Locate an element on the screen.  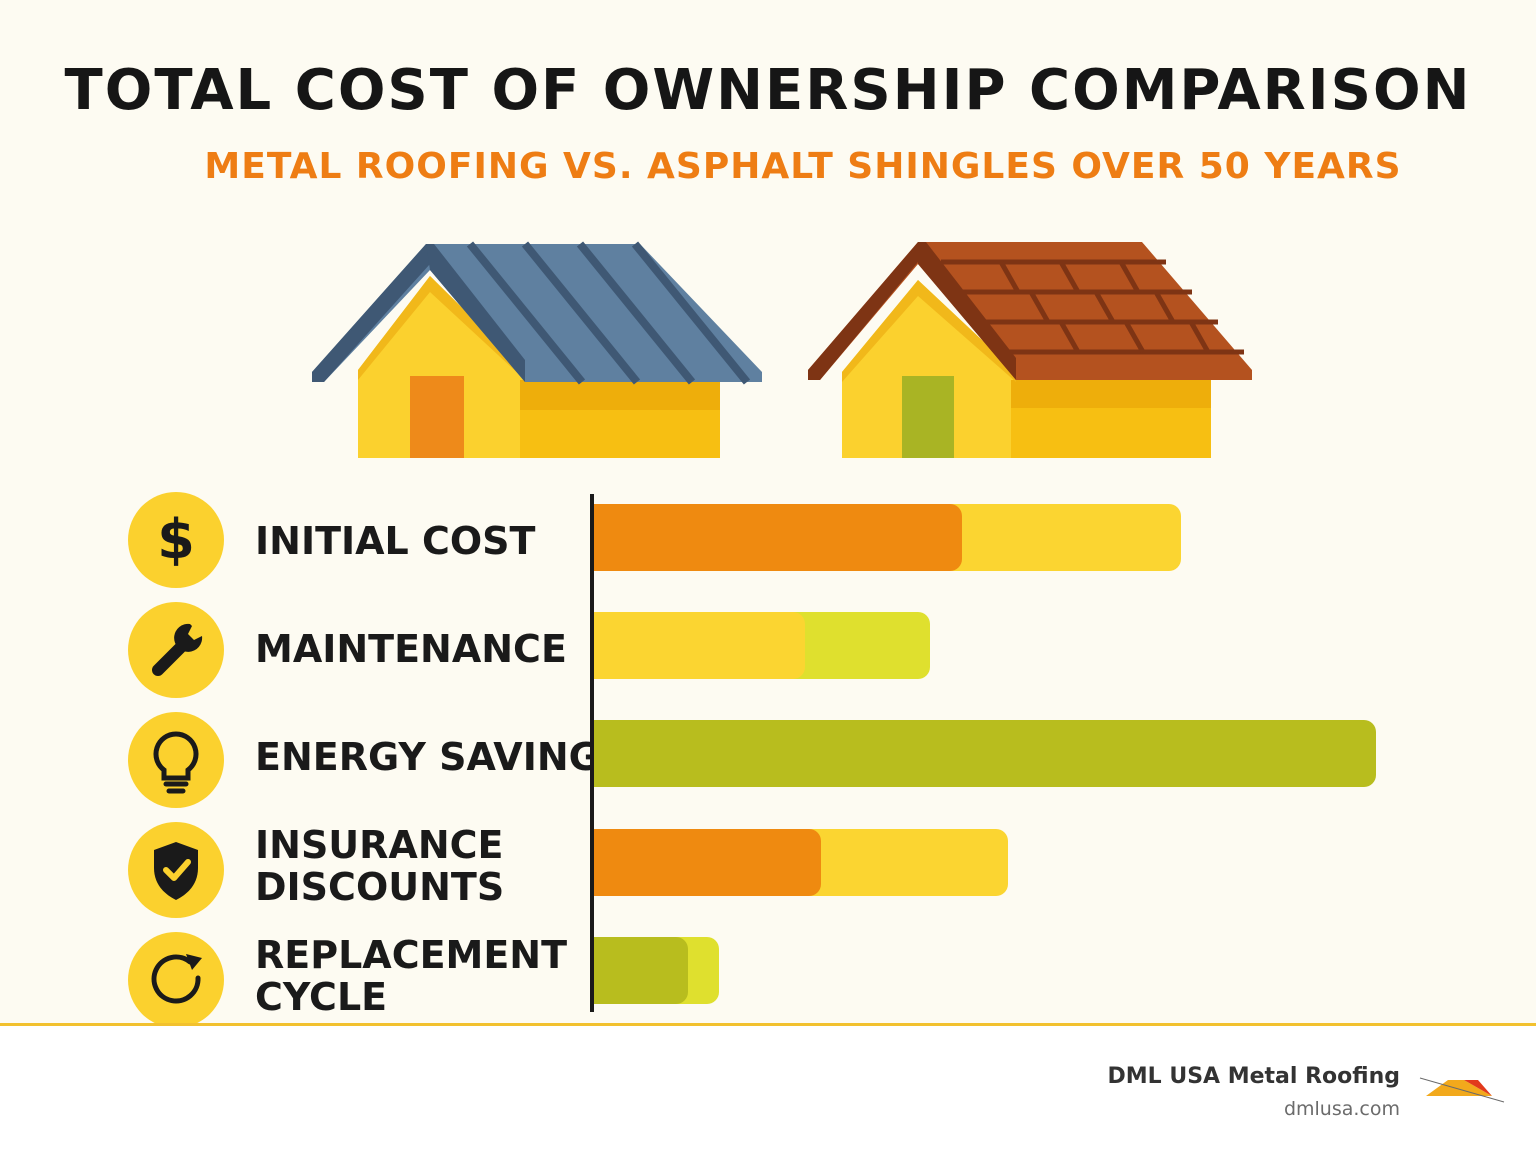
bar-initial-cost-front is located at coordinates (778, 537).